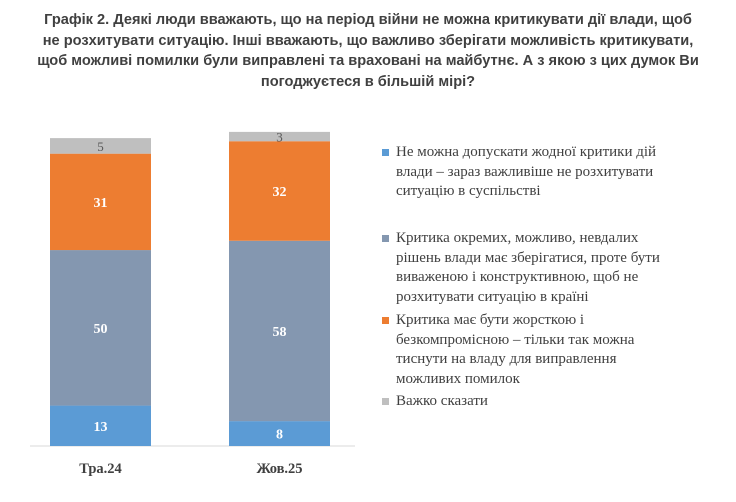  What do you see at coordinates (458, 378) in the screenshot?
I see `legend-label-line: можливих помилок` at bounding box center [458, 378].